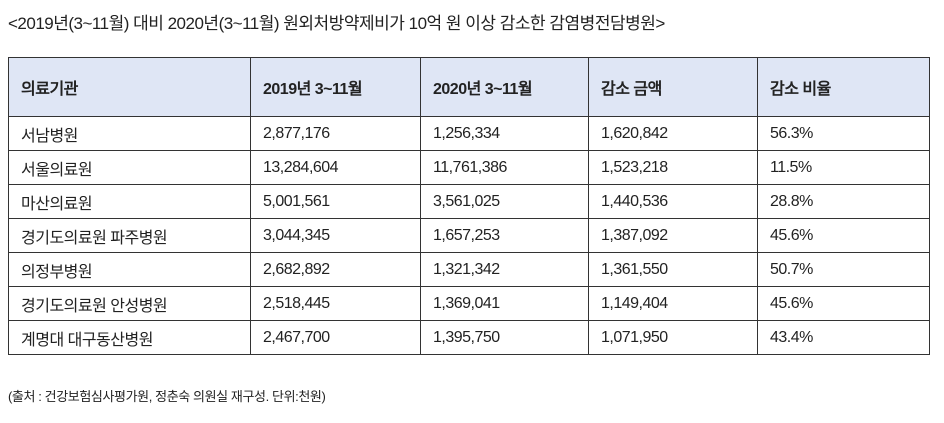 The height and width of the screenshot is (423, 944). What do you see at coordinates (843, 337) in the screenshot?
I see `cell-decrease-rate: 43.4%` at bounding box center [843, 337].